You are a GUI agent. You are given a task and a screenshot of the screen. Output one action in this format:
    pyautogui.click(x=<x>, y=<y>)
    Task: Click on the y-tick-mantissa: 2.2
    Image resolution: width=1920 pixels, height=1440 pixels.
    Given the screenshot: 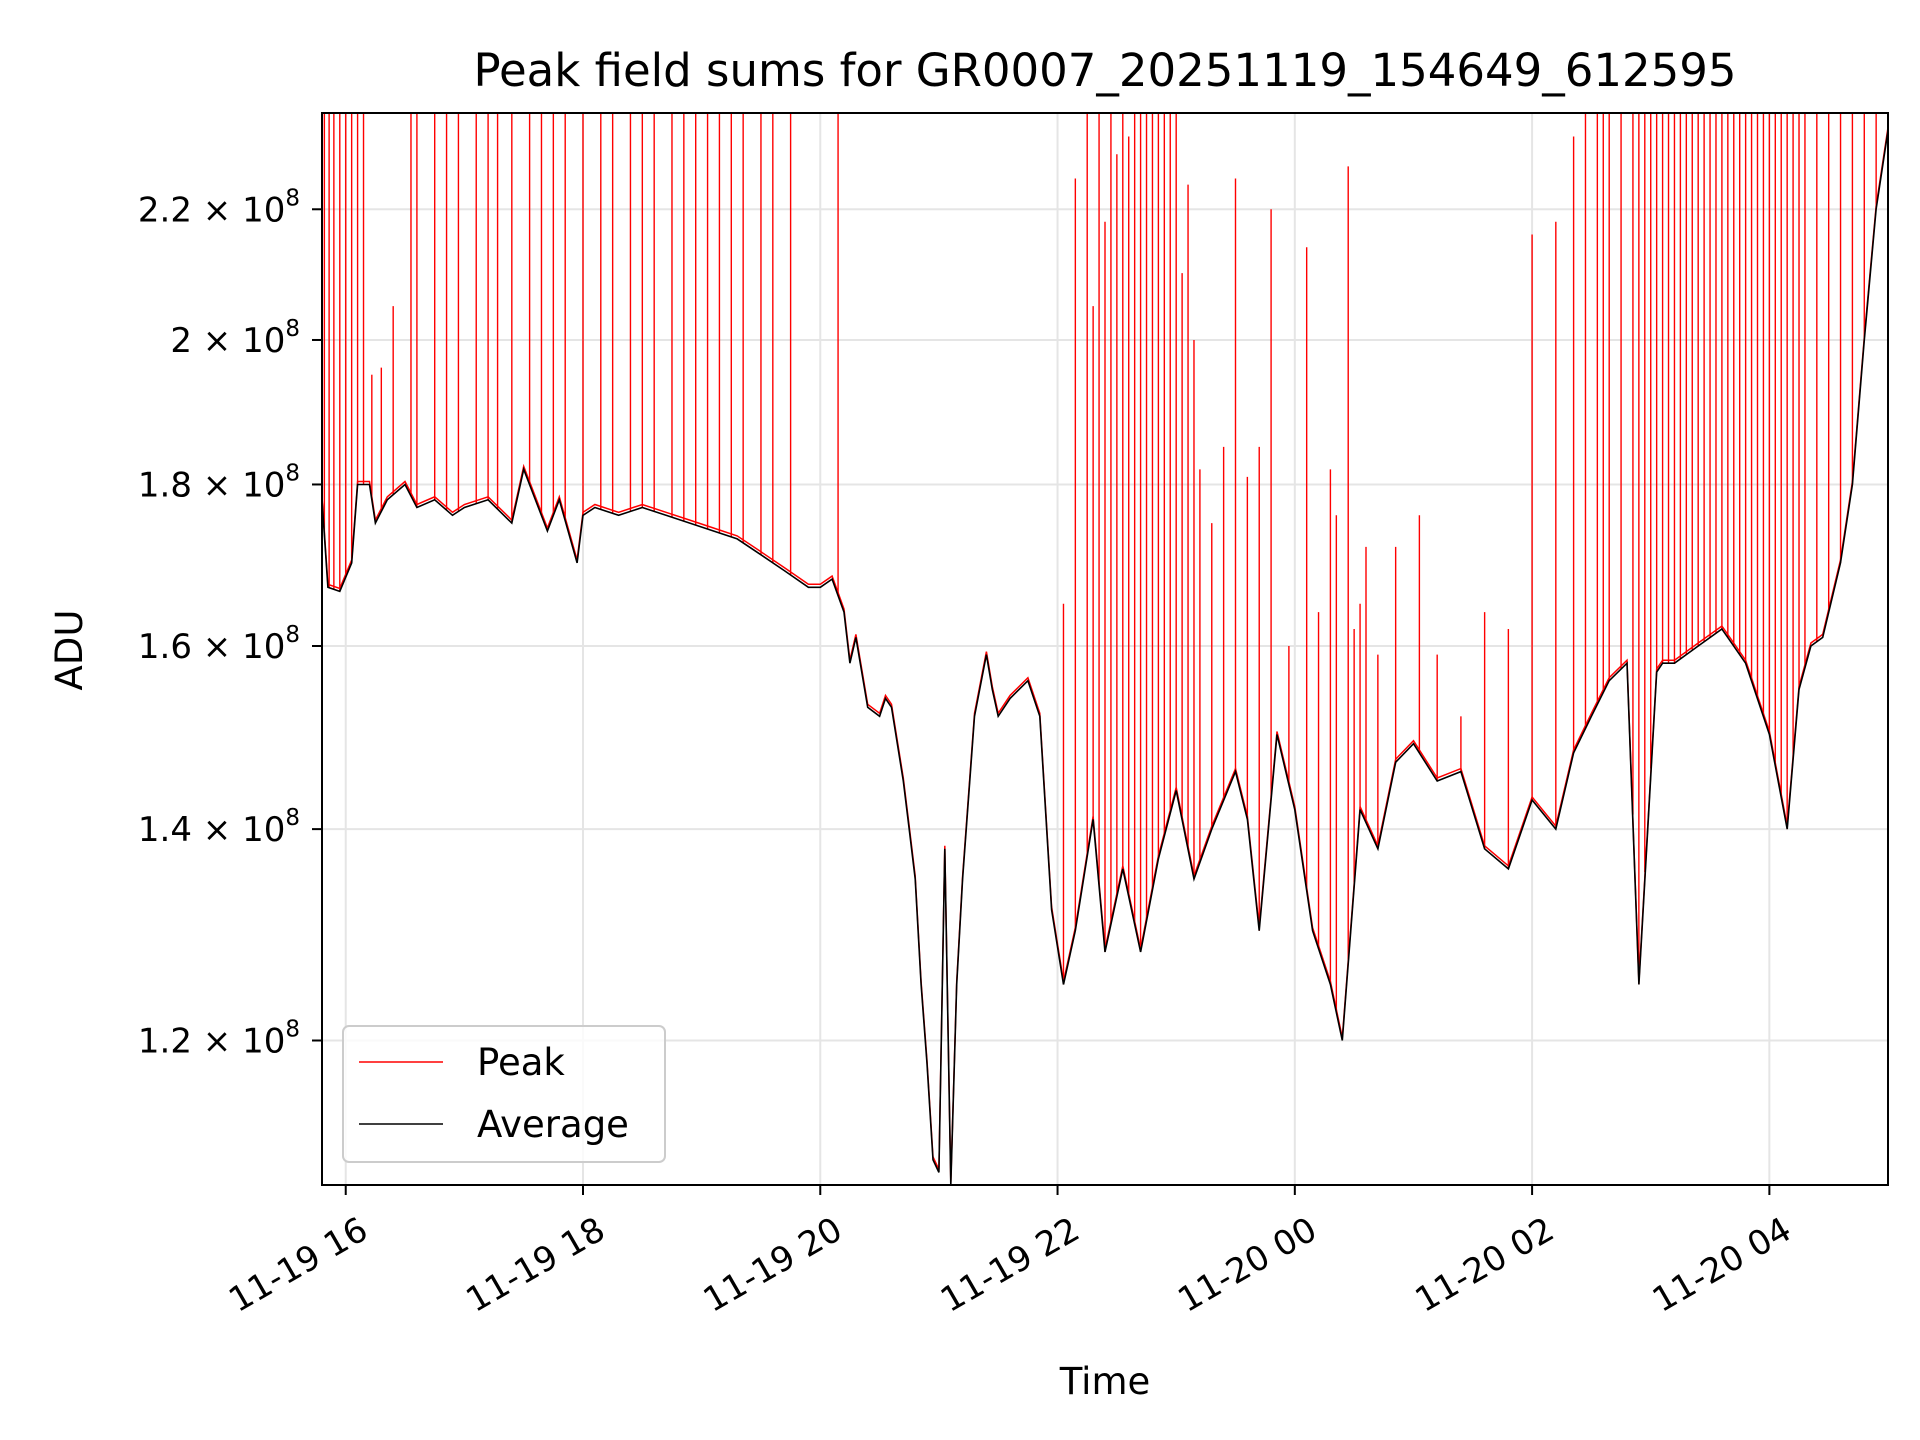 What is the action you would take?
    pyautogui.click(x=165, y=210)
    